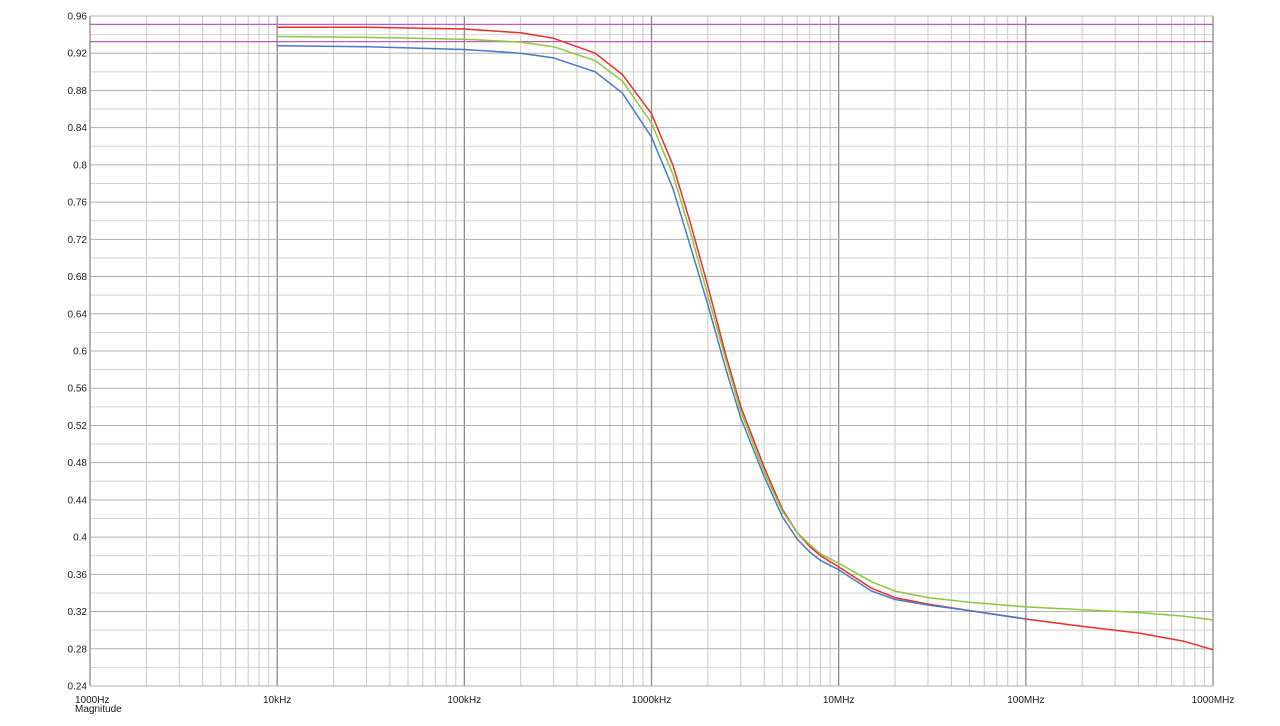  What do you see at coordinates (78, 314) in the screenshot?
I see `y-tick-label: 0.64` at bounding box center [78, 314].